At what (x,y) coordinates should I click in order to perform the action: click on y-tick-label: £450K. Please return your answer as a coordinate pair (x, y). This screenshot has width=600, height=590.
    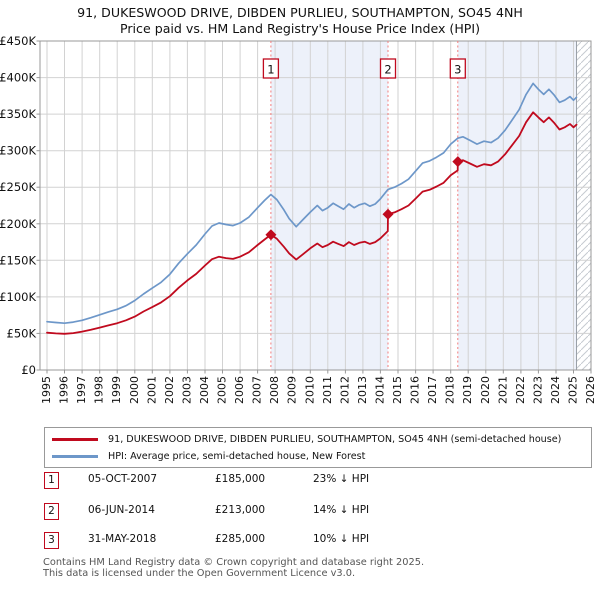
    Looking at the image, I should click on (18, 41).